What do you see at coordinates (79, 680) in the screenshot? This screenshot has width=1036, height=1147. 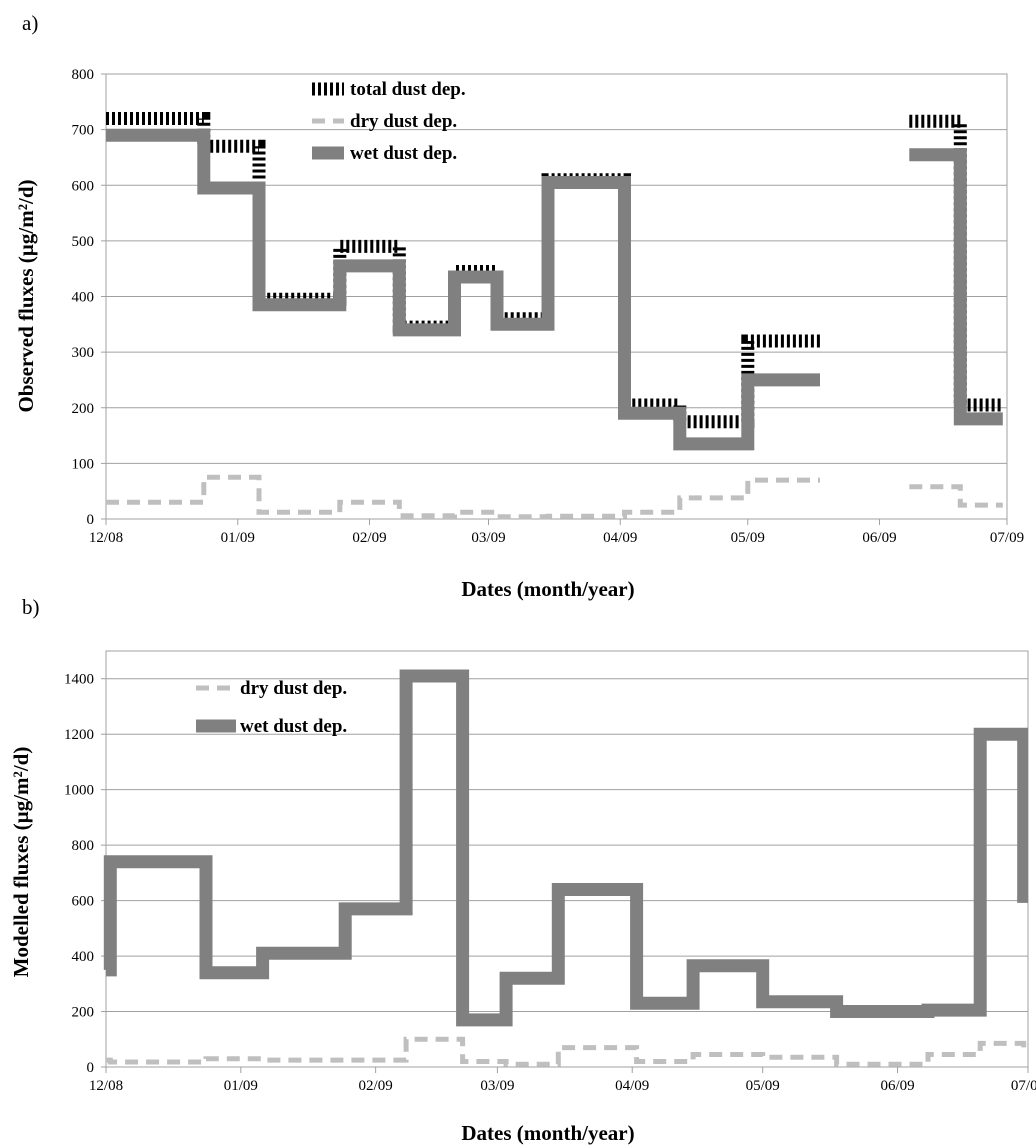 I see `y-tick-label: 1400` at bounding box center [79, 680].